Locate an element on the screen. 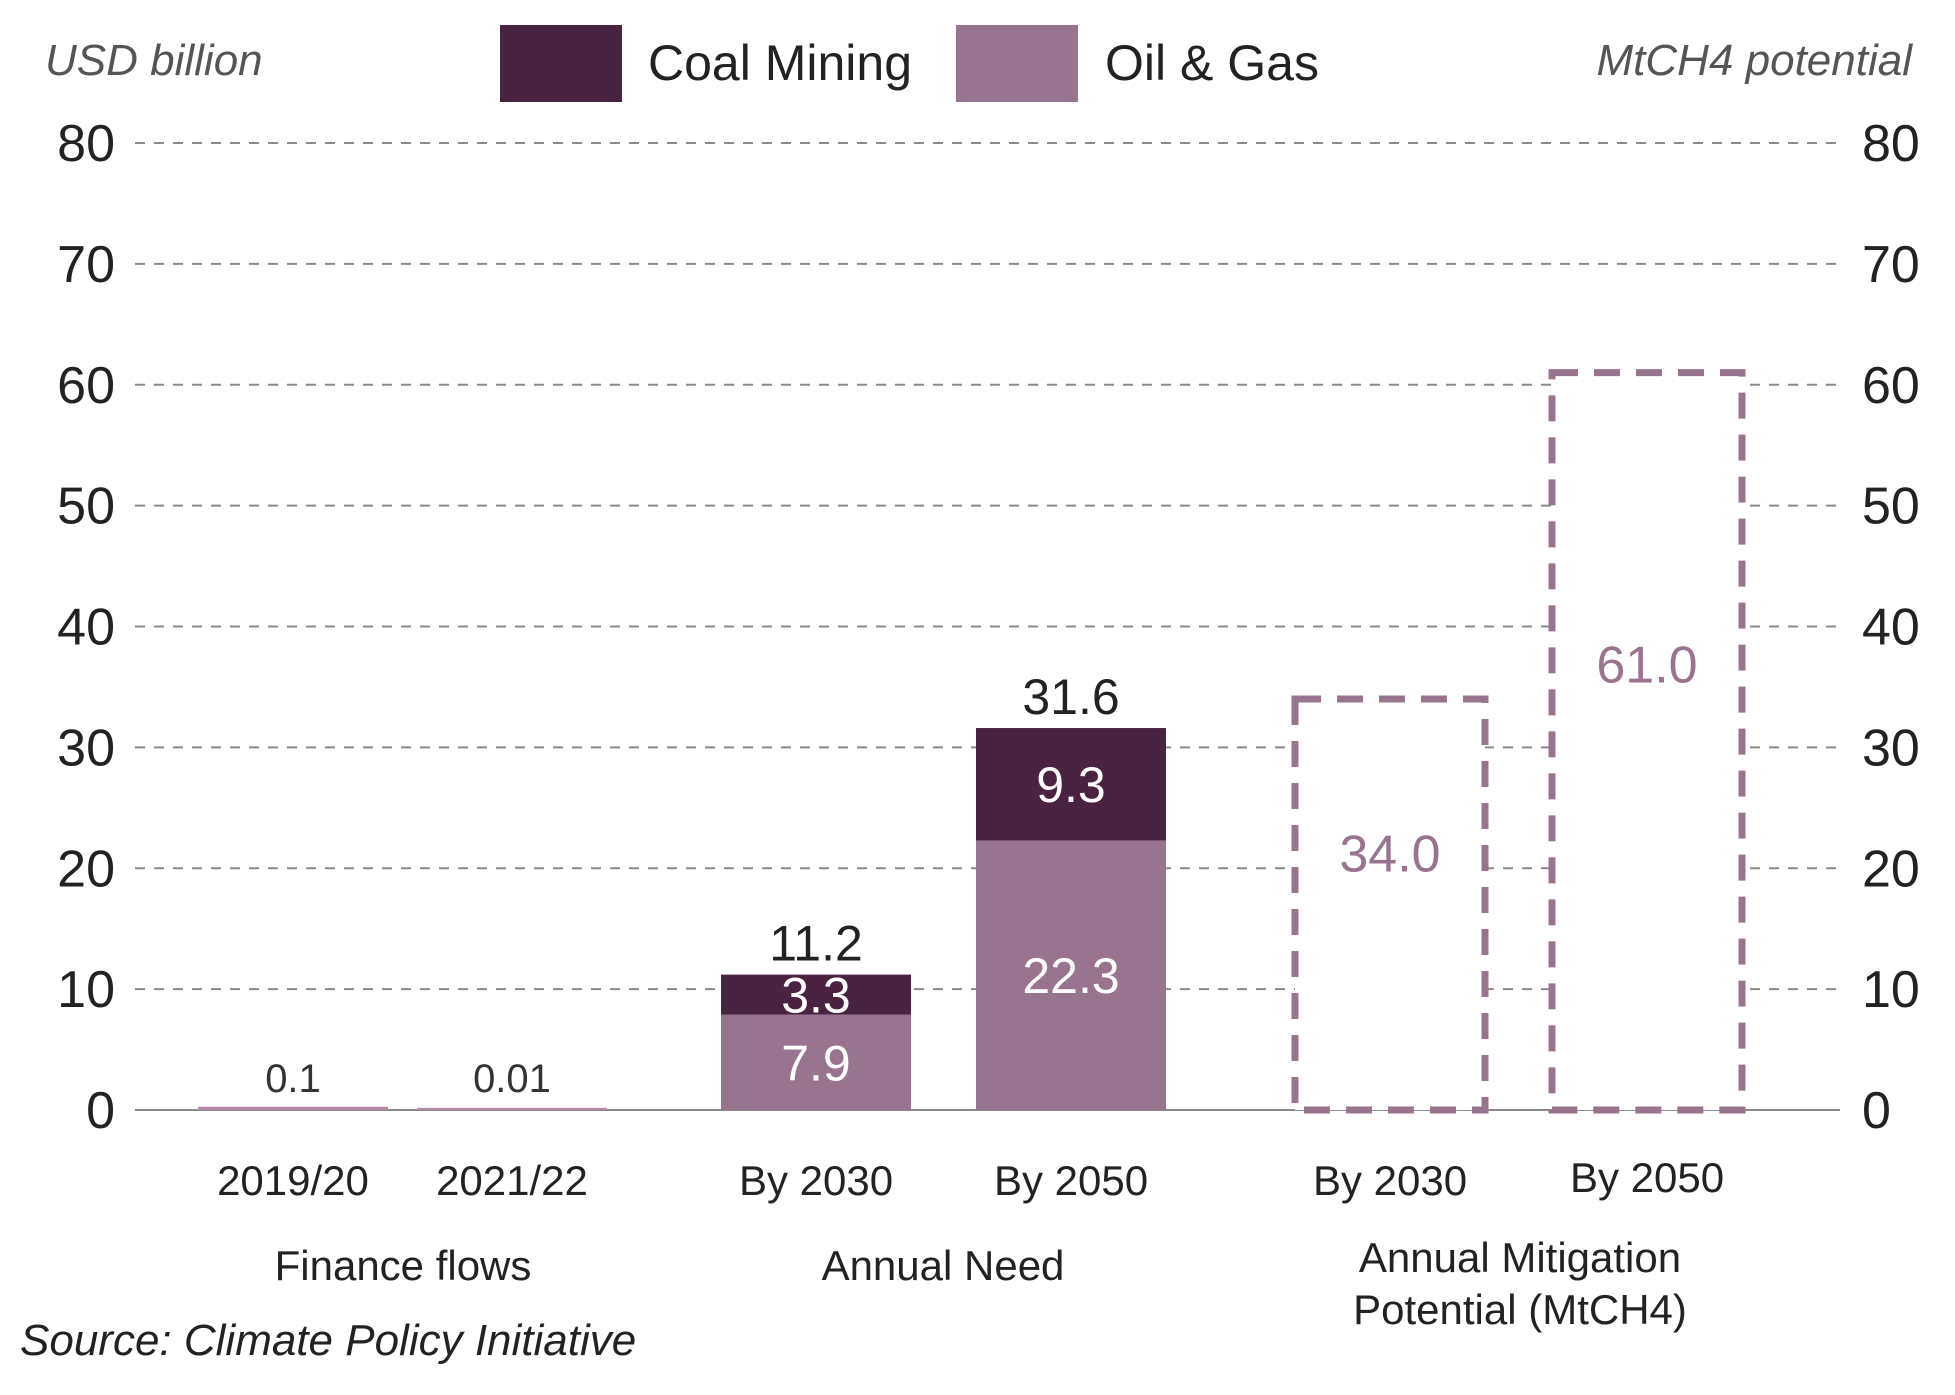 The height and width of the screenshot is (1395, 1955). potential-value-label: 61.0 is located at coordinates (1646, 665).